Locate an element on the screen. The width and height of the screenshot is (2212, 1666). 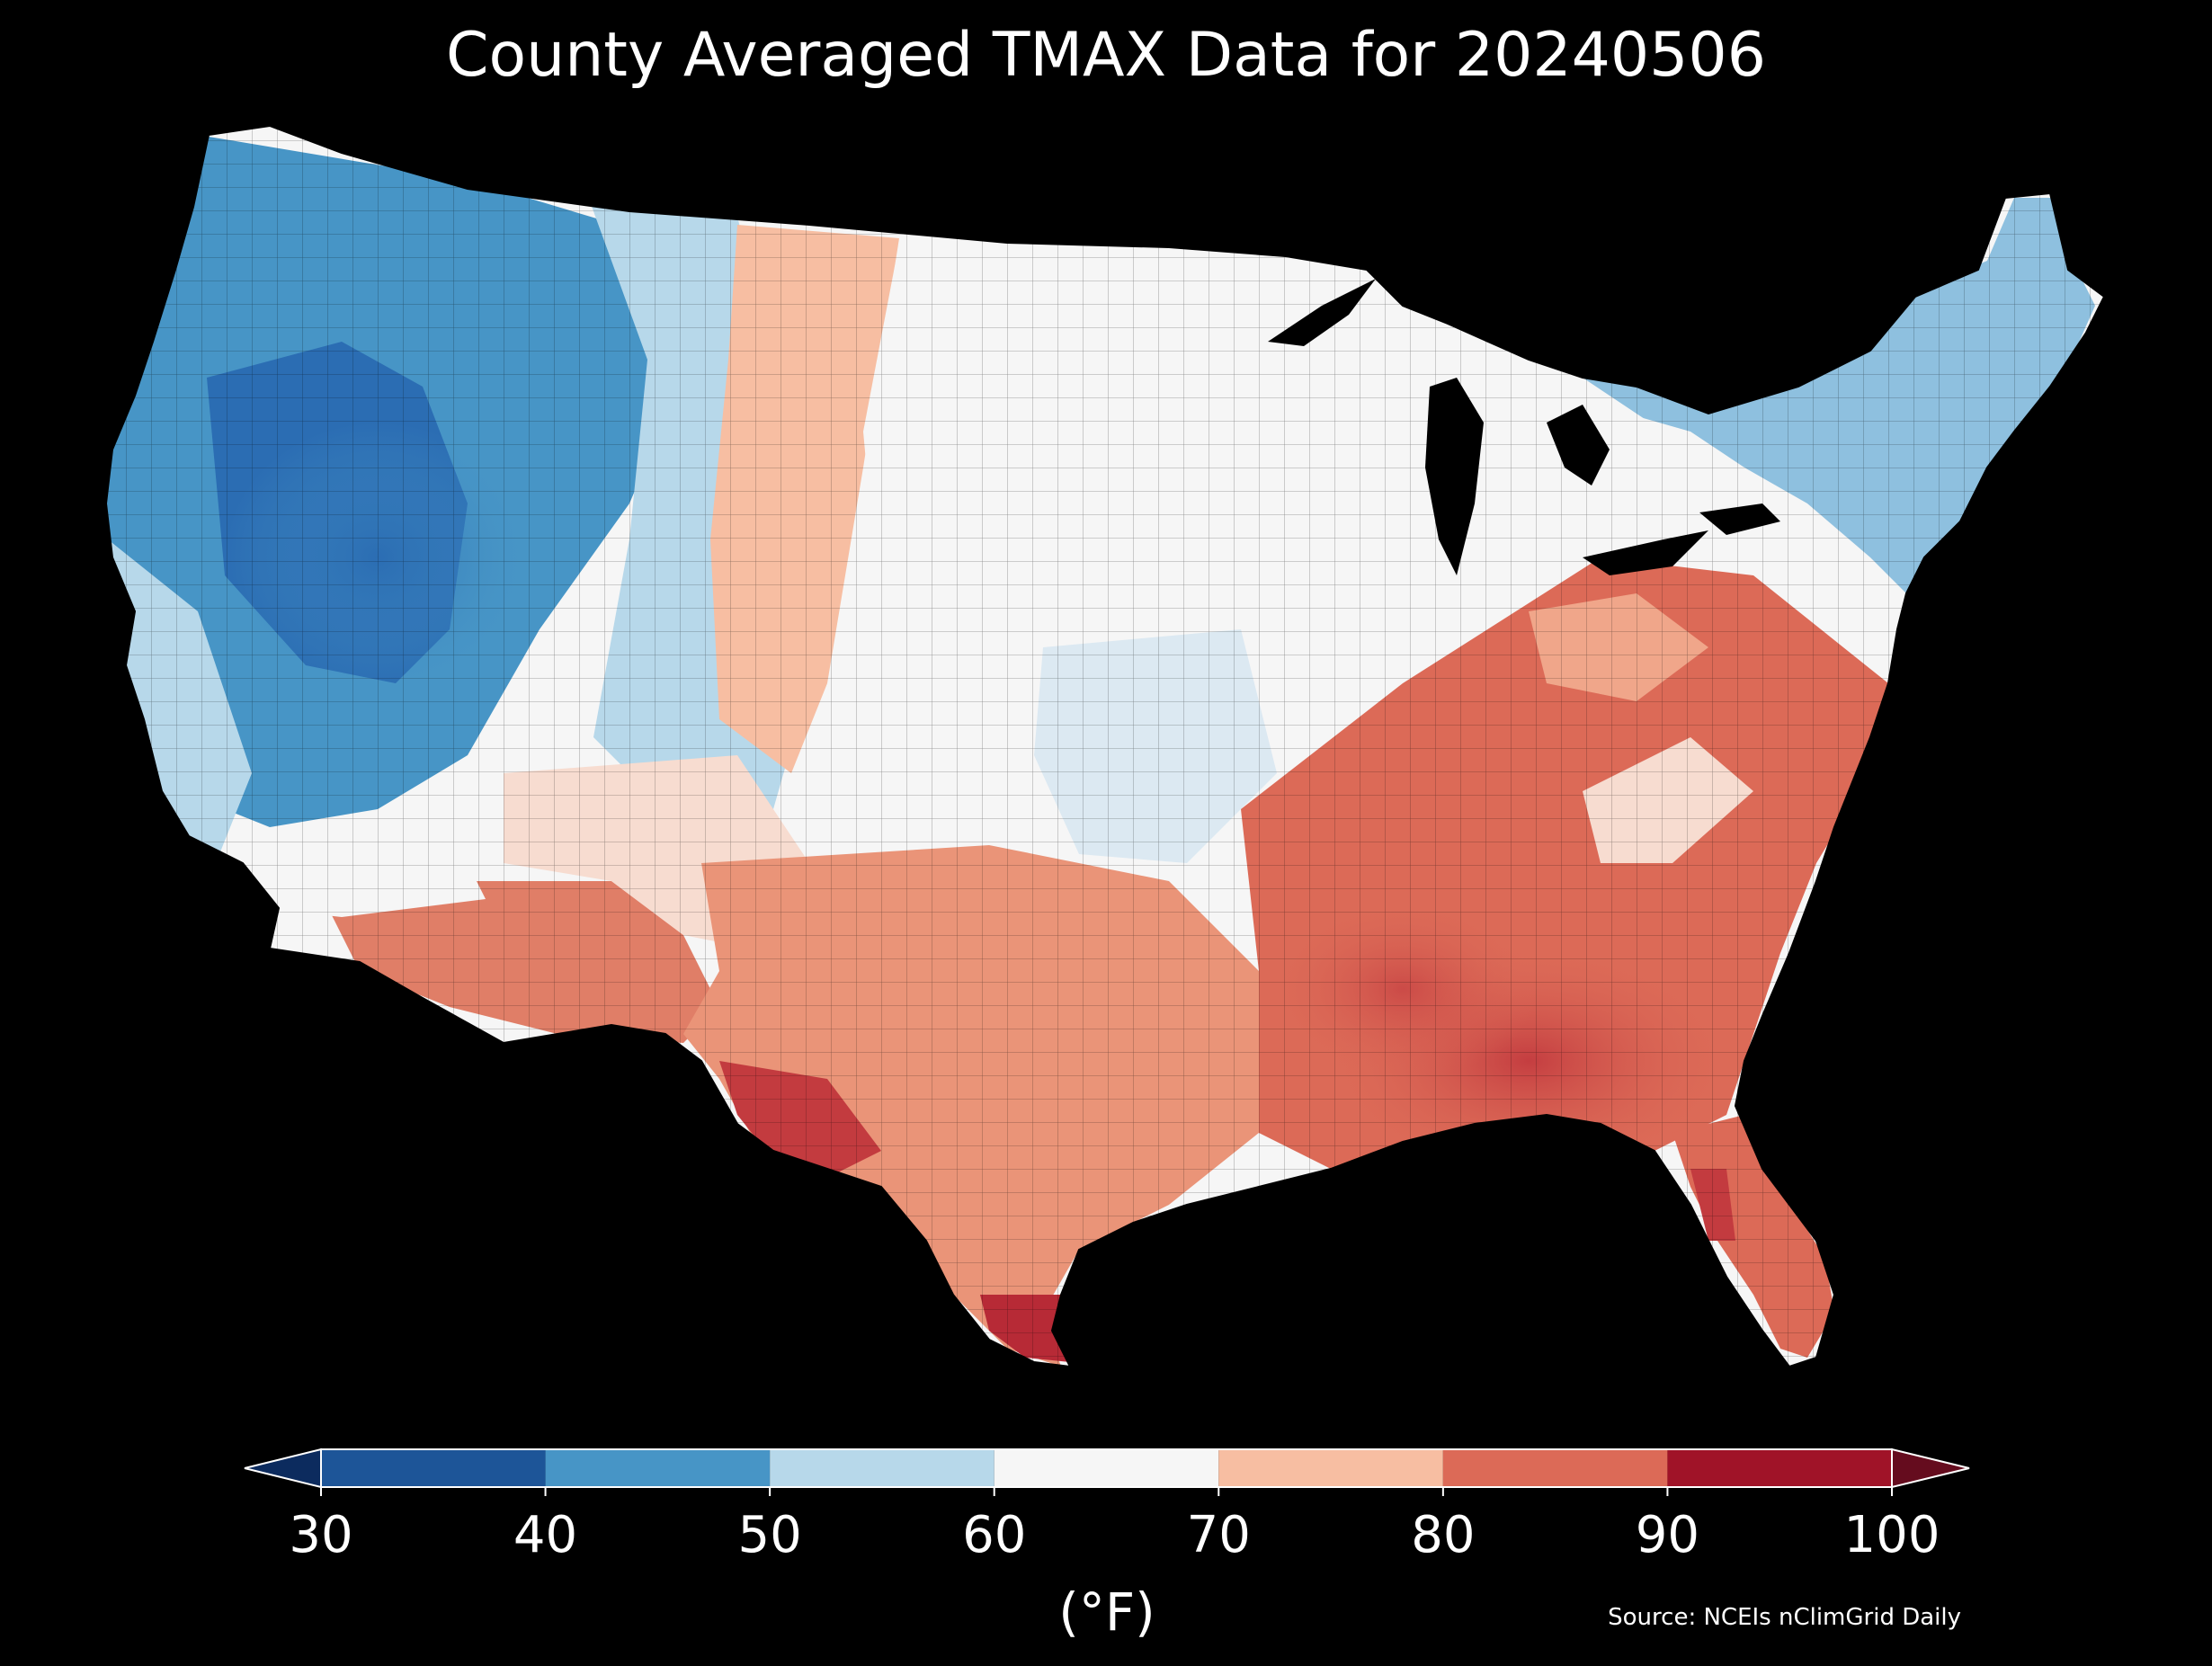
colorbar-tick-label: 90 is located at coordinates (1667, 1535).